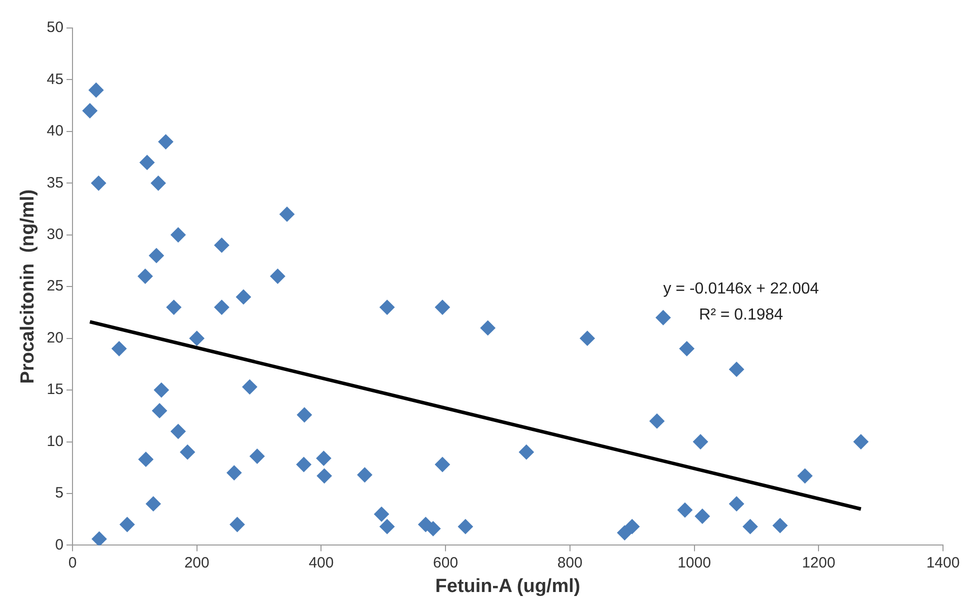  What do you see at coordinates (55, 286) in the screenshot?
I see `y-tick-label: 25` at bounding box center [55, 286].